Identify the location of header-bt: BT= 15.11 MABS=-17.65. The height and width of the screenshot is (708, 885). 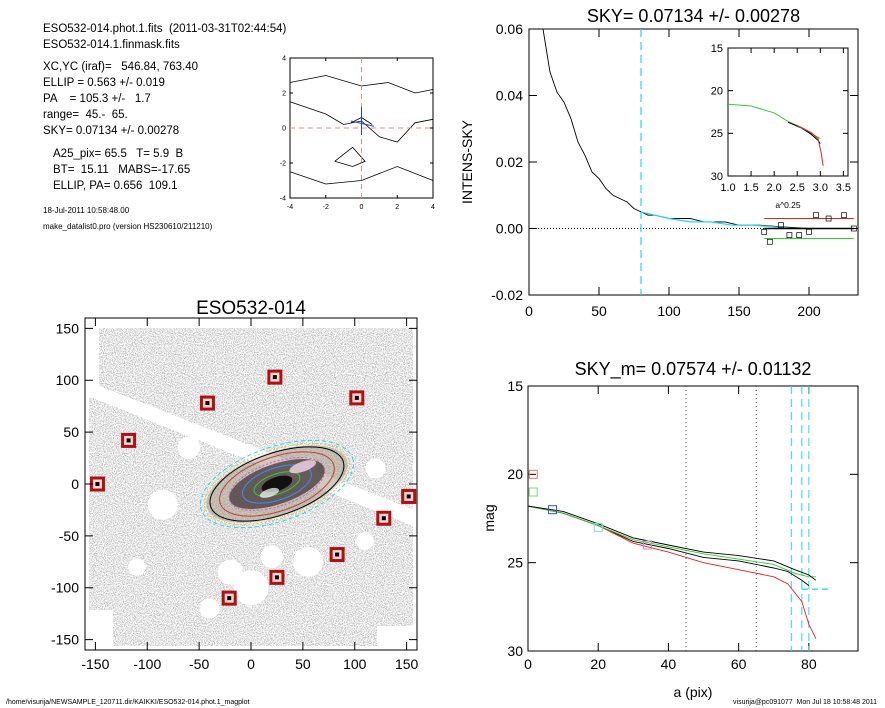
(122, 170).